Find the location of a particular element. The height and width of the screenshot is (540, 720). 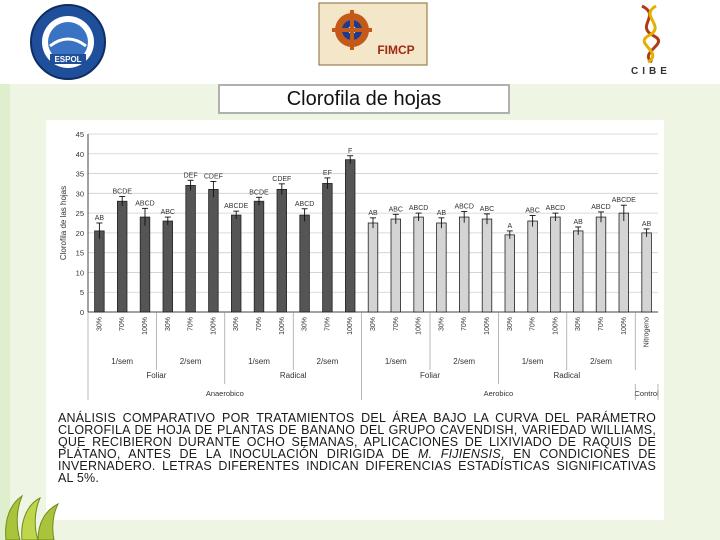

y-tick-label: 5 is located at coordinates (82, 292).